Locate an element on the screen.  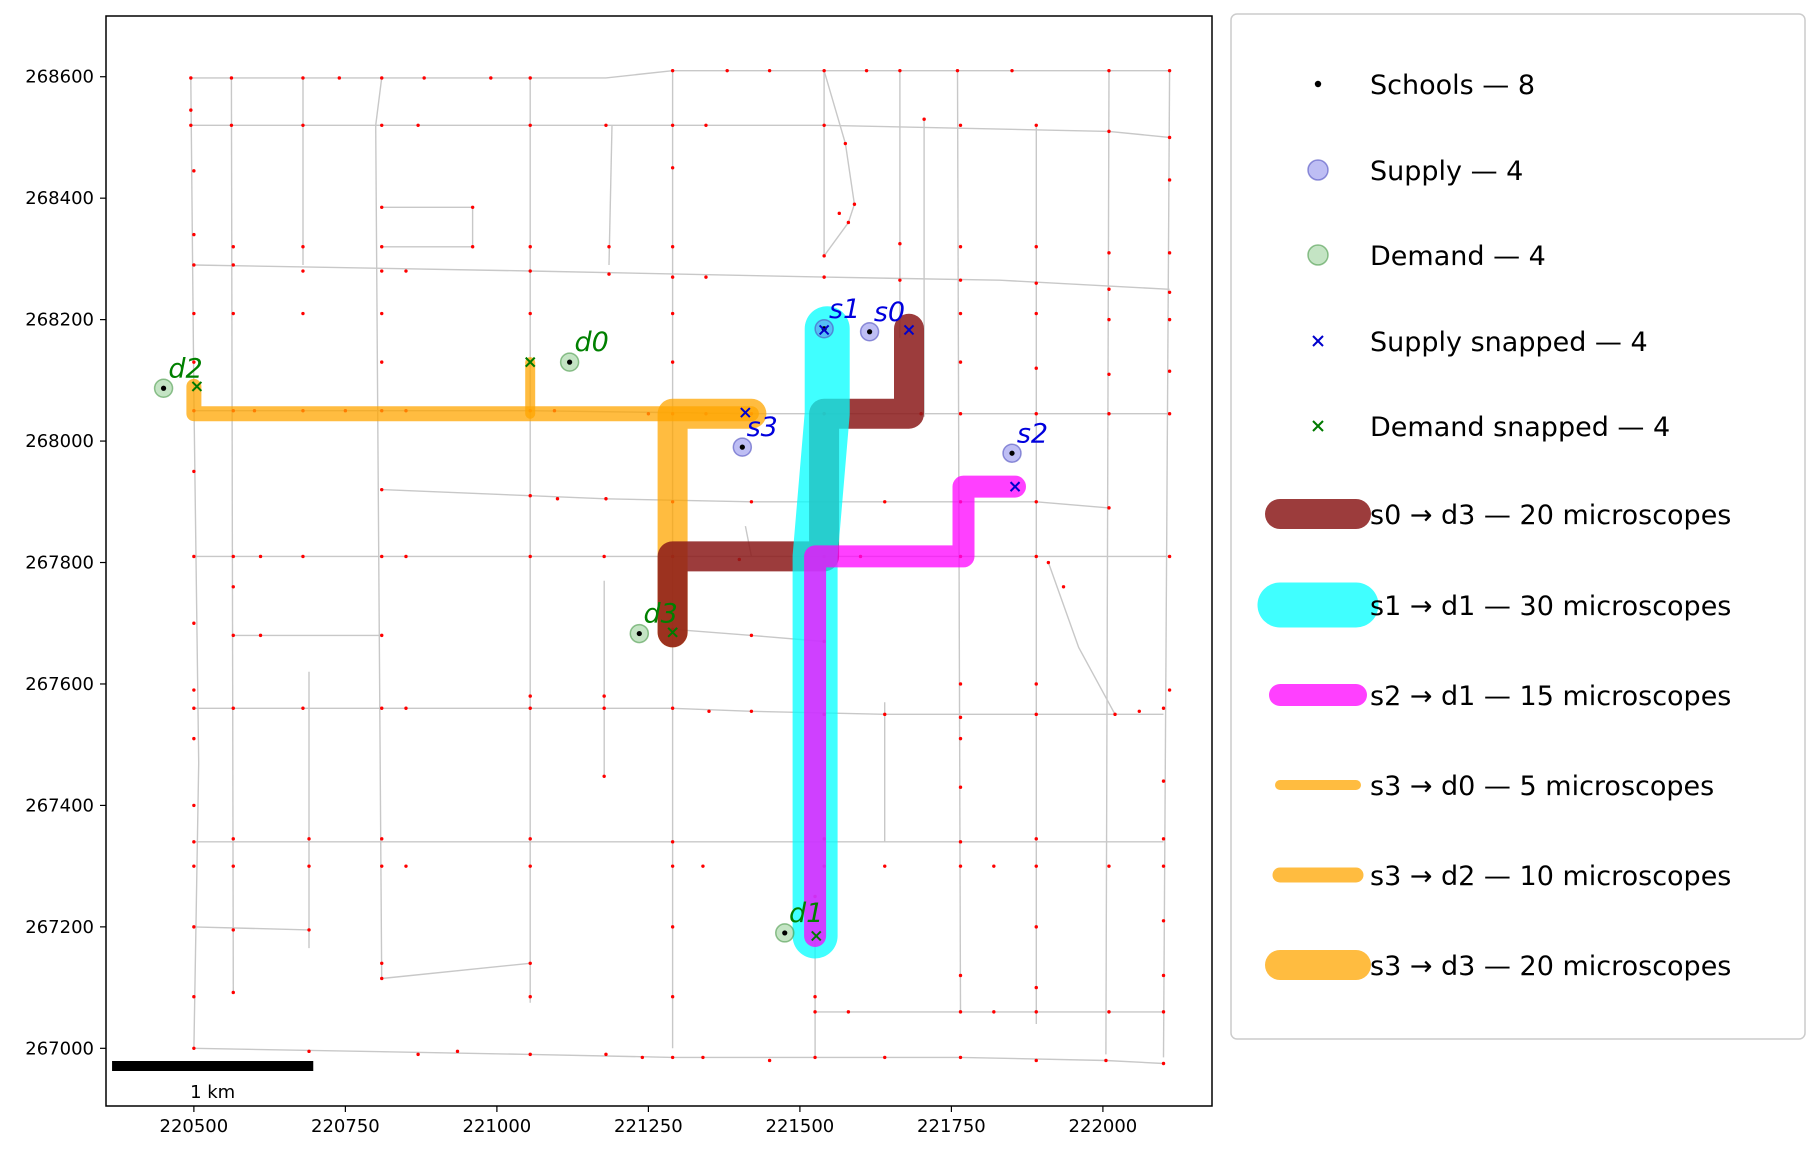
legend-item: Supply snapped — 4 is located at coordinates (1480, 342).